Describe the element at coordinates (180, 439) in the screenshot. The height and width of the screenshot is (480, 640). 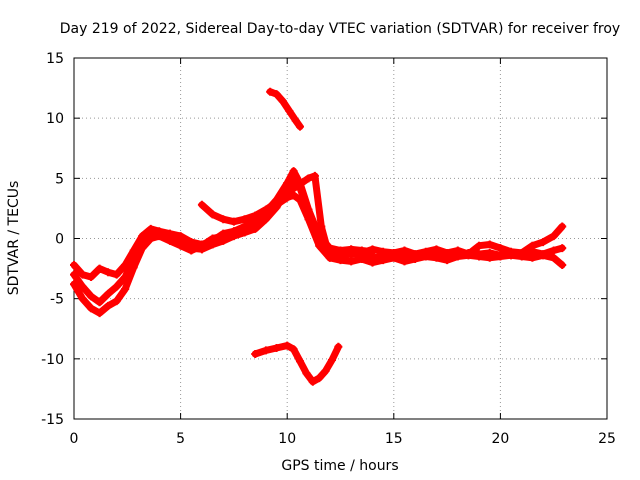
I see `x-tick-label: 5` at that location.